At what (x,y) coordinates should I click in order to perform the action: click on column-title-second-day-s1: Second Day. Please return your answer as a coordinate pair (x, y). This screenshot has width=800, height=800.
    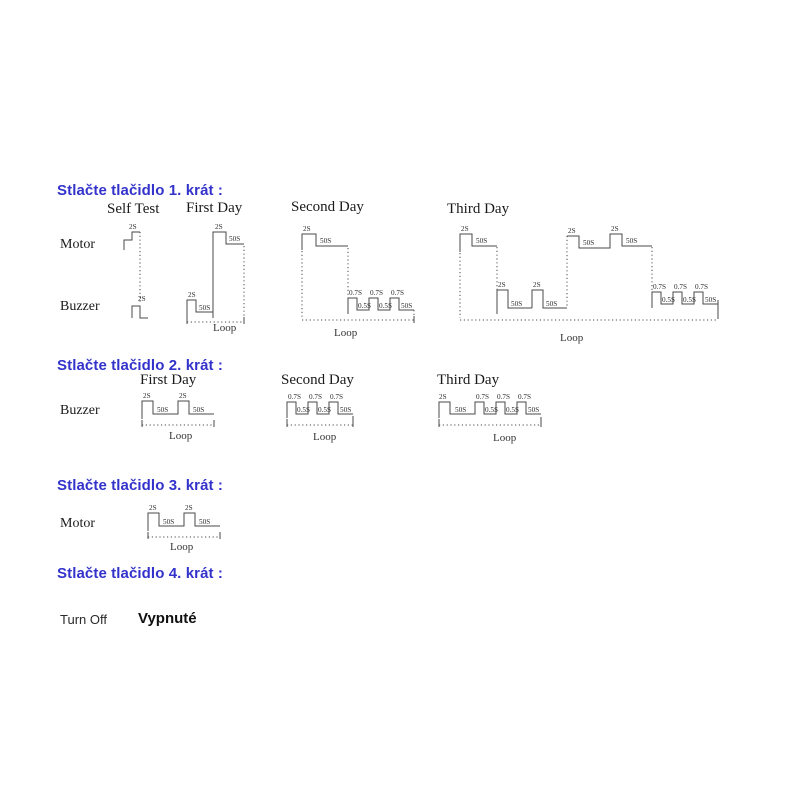
    Looking at the image, I should click on (327, 207).